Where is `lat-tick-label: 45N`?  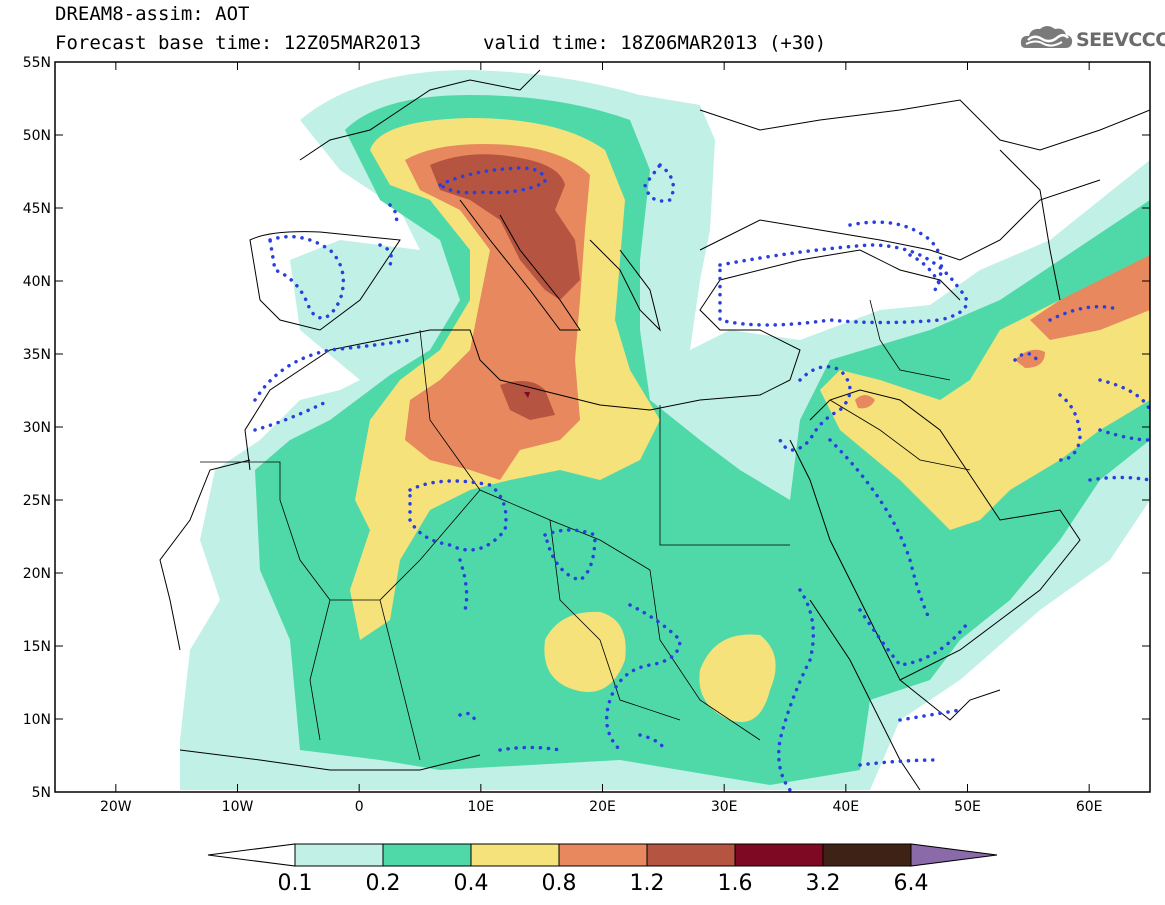 lat-tick-label: 45N is located at coordinates (37, 209).